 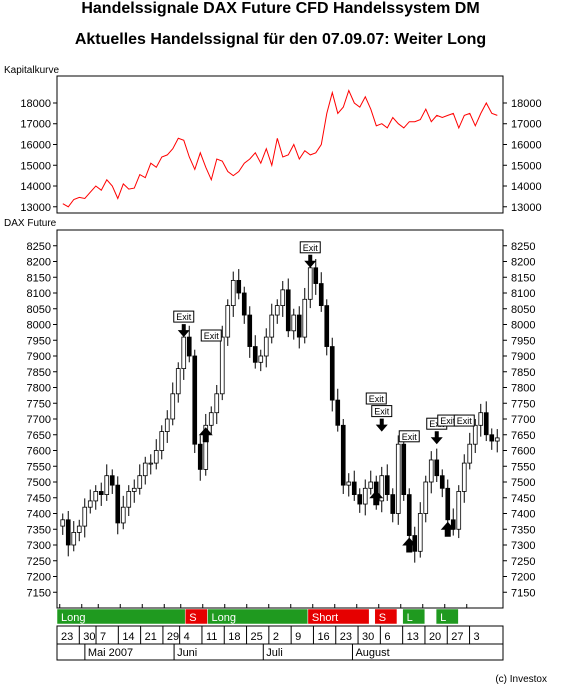 I want to click on equity-tick-label-right: 17000, so click(x=526, y=125).